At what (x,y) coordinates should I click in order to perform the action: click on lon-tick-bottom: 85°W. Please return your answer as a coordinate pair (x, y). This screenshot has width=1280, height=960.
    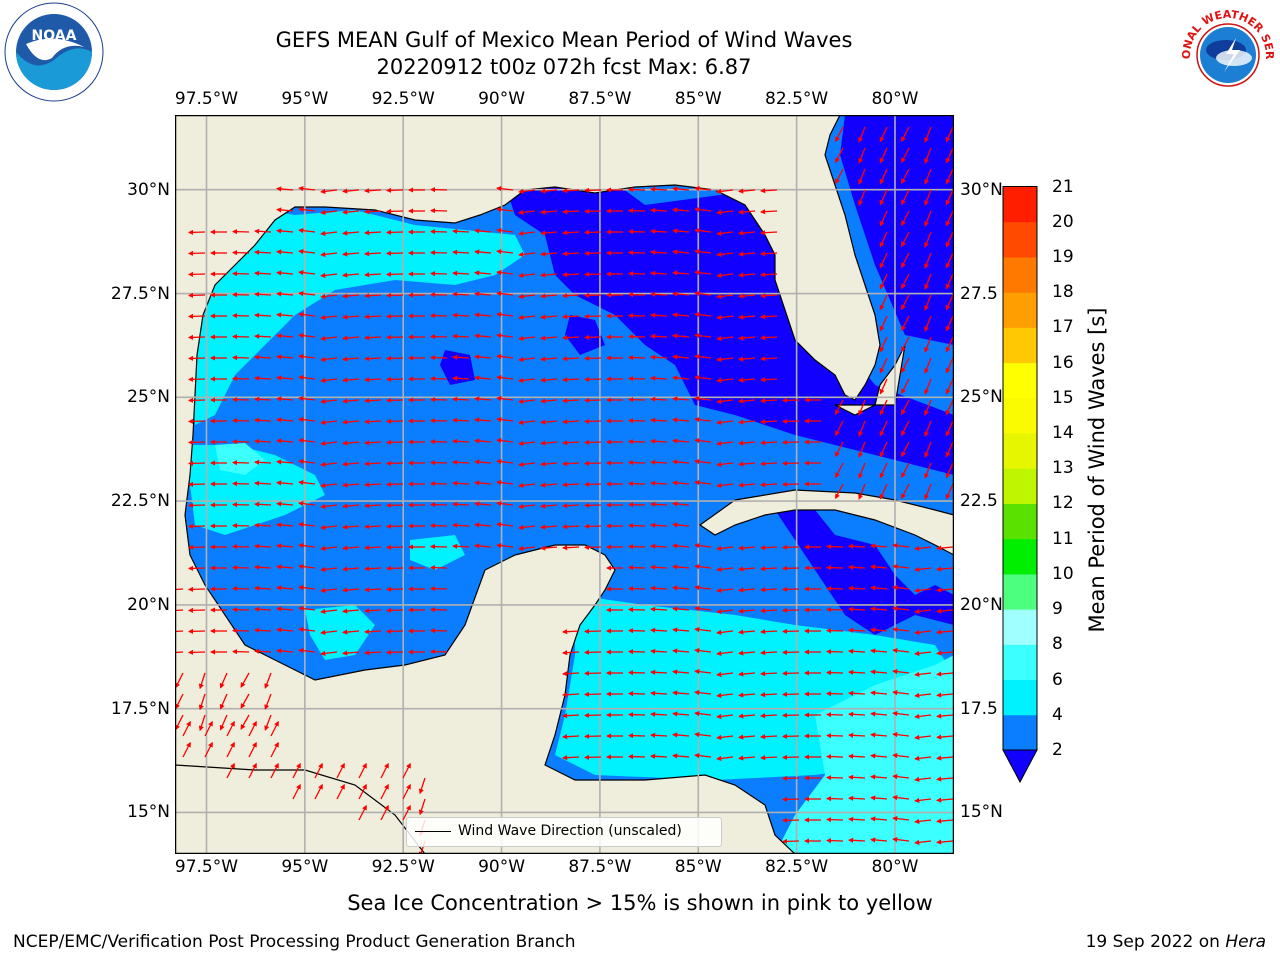
    Looking at the image, I should click on (698, 867).